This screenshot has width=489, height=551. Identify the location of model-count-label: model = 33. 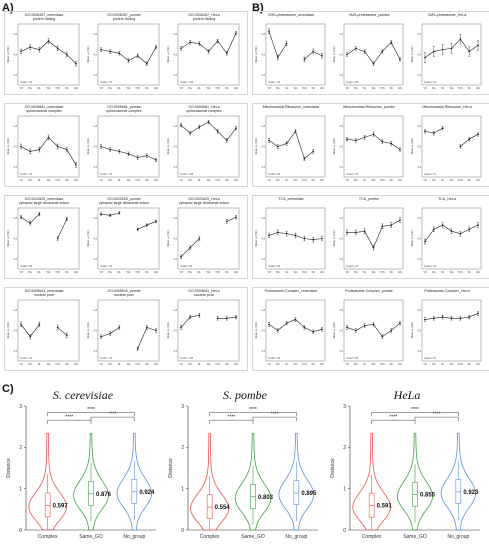
(26, 82).